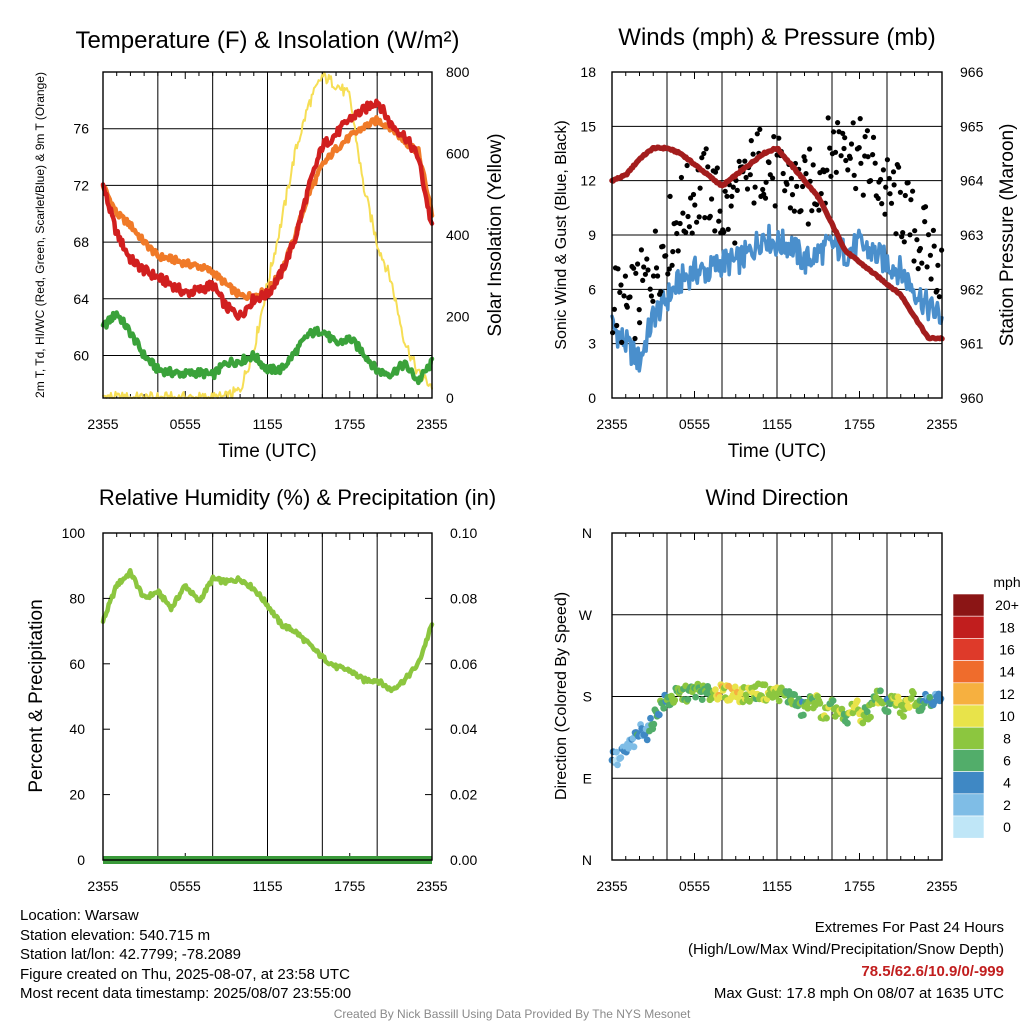 The height and width of the screenshot is (1024, 1024). I want to click on y2-tick-label: 0.06, so click(463, 664).